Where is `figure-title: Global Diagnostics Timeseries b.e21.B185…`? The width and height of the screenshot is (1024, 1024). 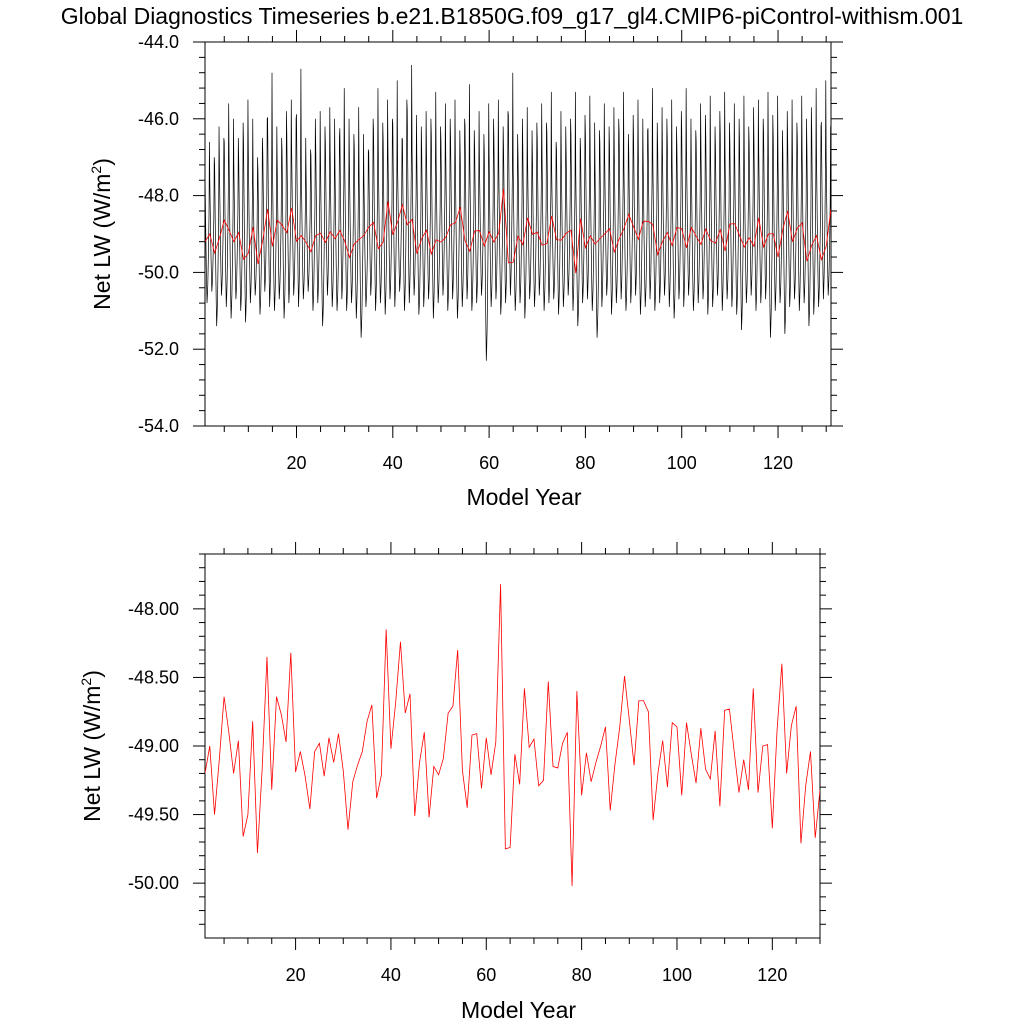
figure-title: Global Diagnostics Timeseries b.e21.B185… is located at coordinates (512, 16).